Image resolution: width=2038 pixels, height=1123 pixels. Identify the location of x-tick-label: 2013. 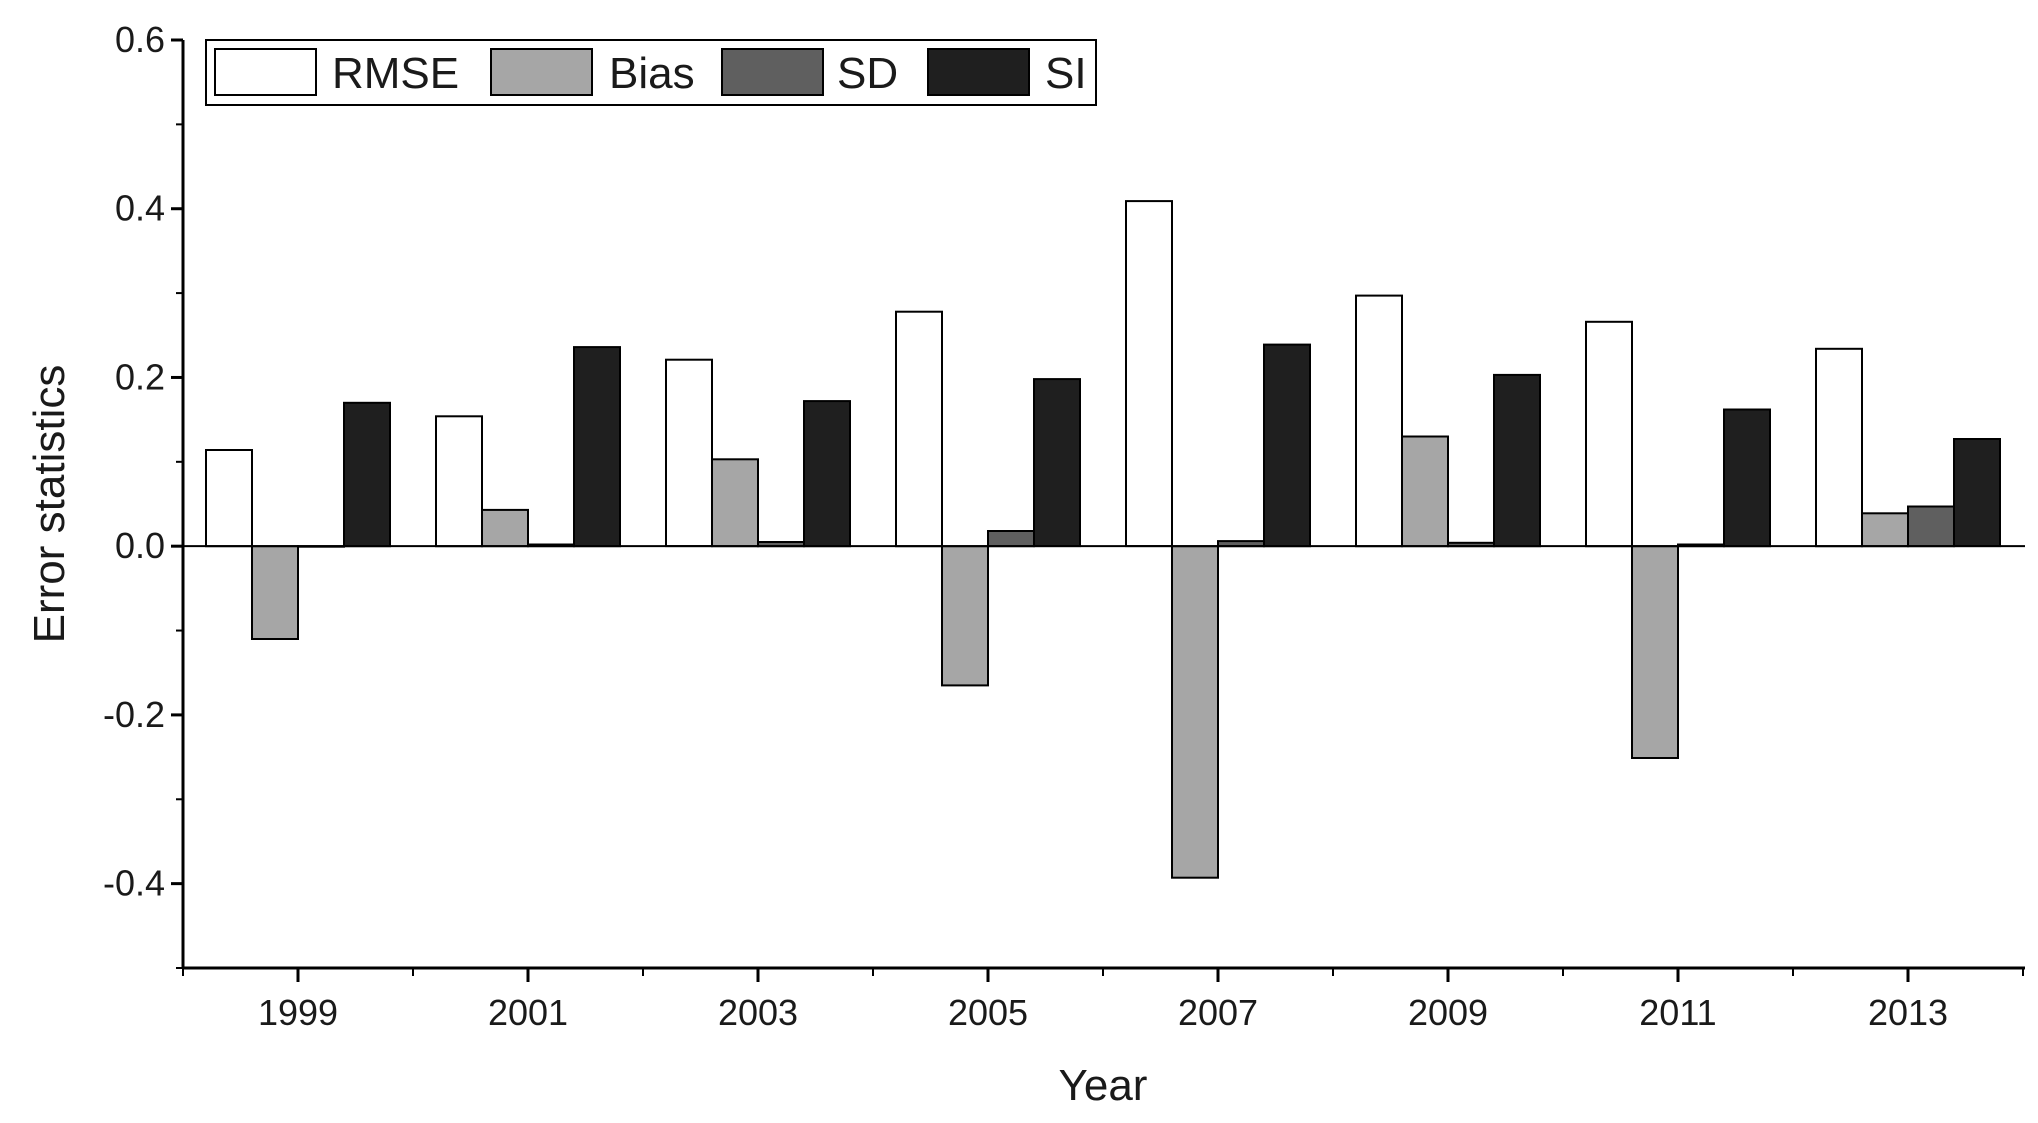
(1908, 1012).